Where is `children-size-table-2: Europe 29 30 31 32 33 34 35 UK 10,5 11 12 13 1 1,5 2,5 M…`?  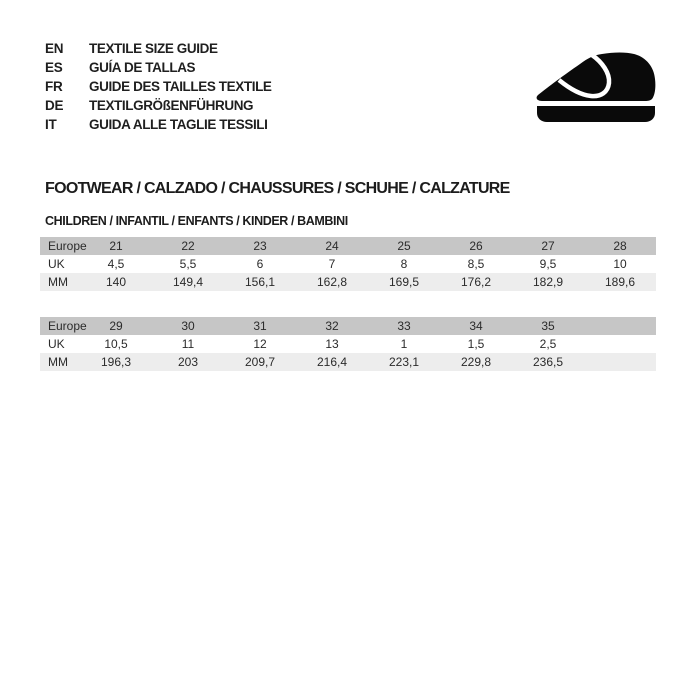
children-size-table-2: Europe 29 30 31 32 33 34 35 UK 10,5 11 12 13 1 1,5 2,5 M… is located at coordinates (348, 344).